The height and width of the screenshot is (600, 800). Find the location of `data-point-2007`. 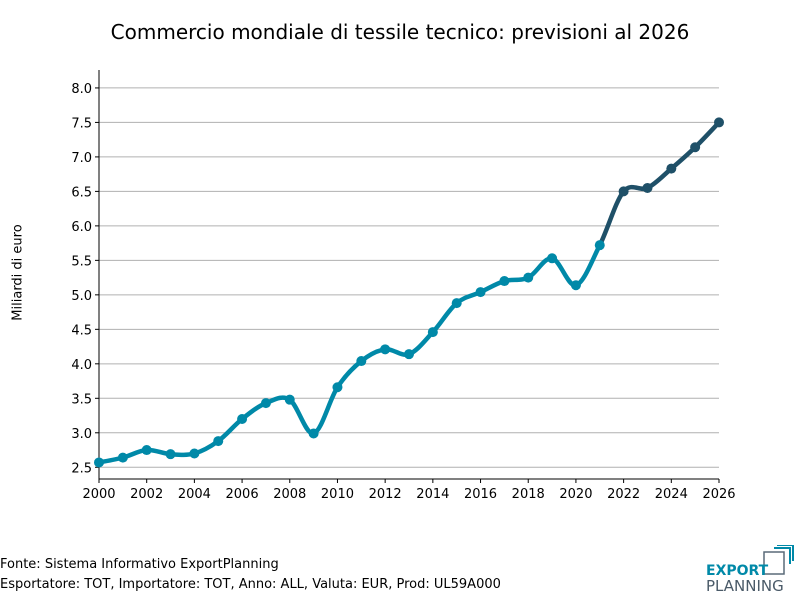

data-point-2007 is located at coordinates (265, 403).